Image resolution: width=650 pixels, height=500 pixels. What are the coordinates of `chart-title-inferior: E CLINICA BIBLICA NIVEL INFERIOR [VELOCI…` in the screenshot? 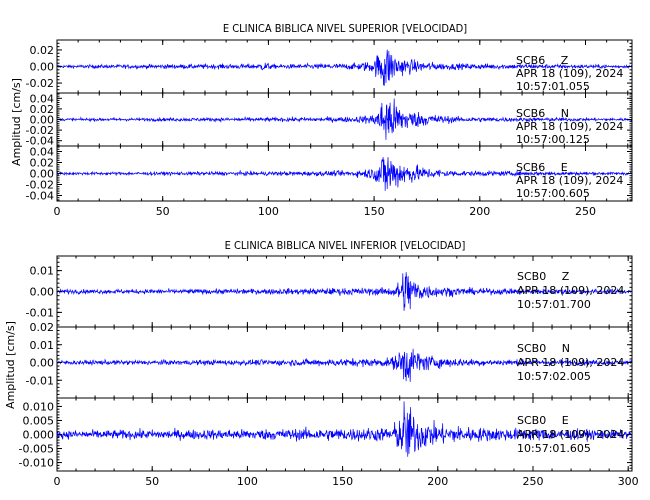 It's located at (345, 245).